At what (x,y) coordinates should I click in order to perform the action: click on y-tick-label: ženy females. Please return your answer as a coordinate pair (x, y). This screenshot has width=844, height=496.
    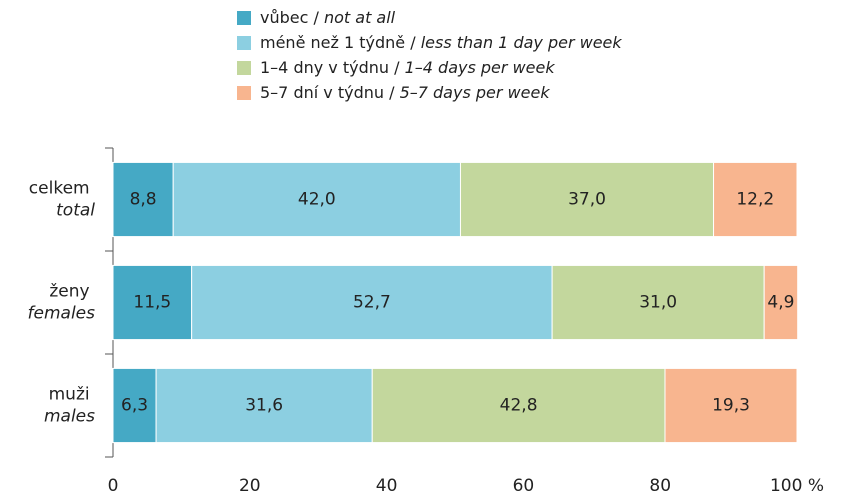
    Looking at the image, I should click on (62, 303).